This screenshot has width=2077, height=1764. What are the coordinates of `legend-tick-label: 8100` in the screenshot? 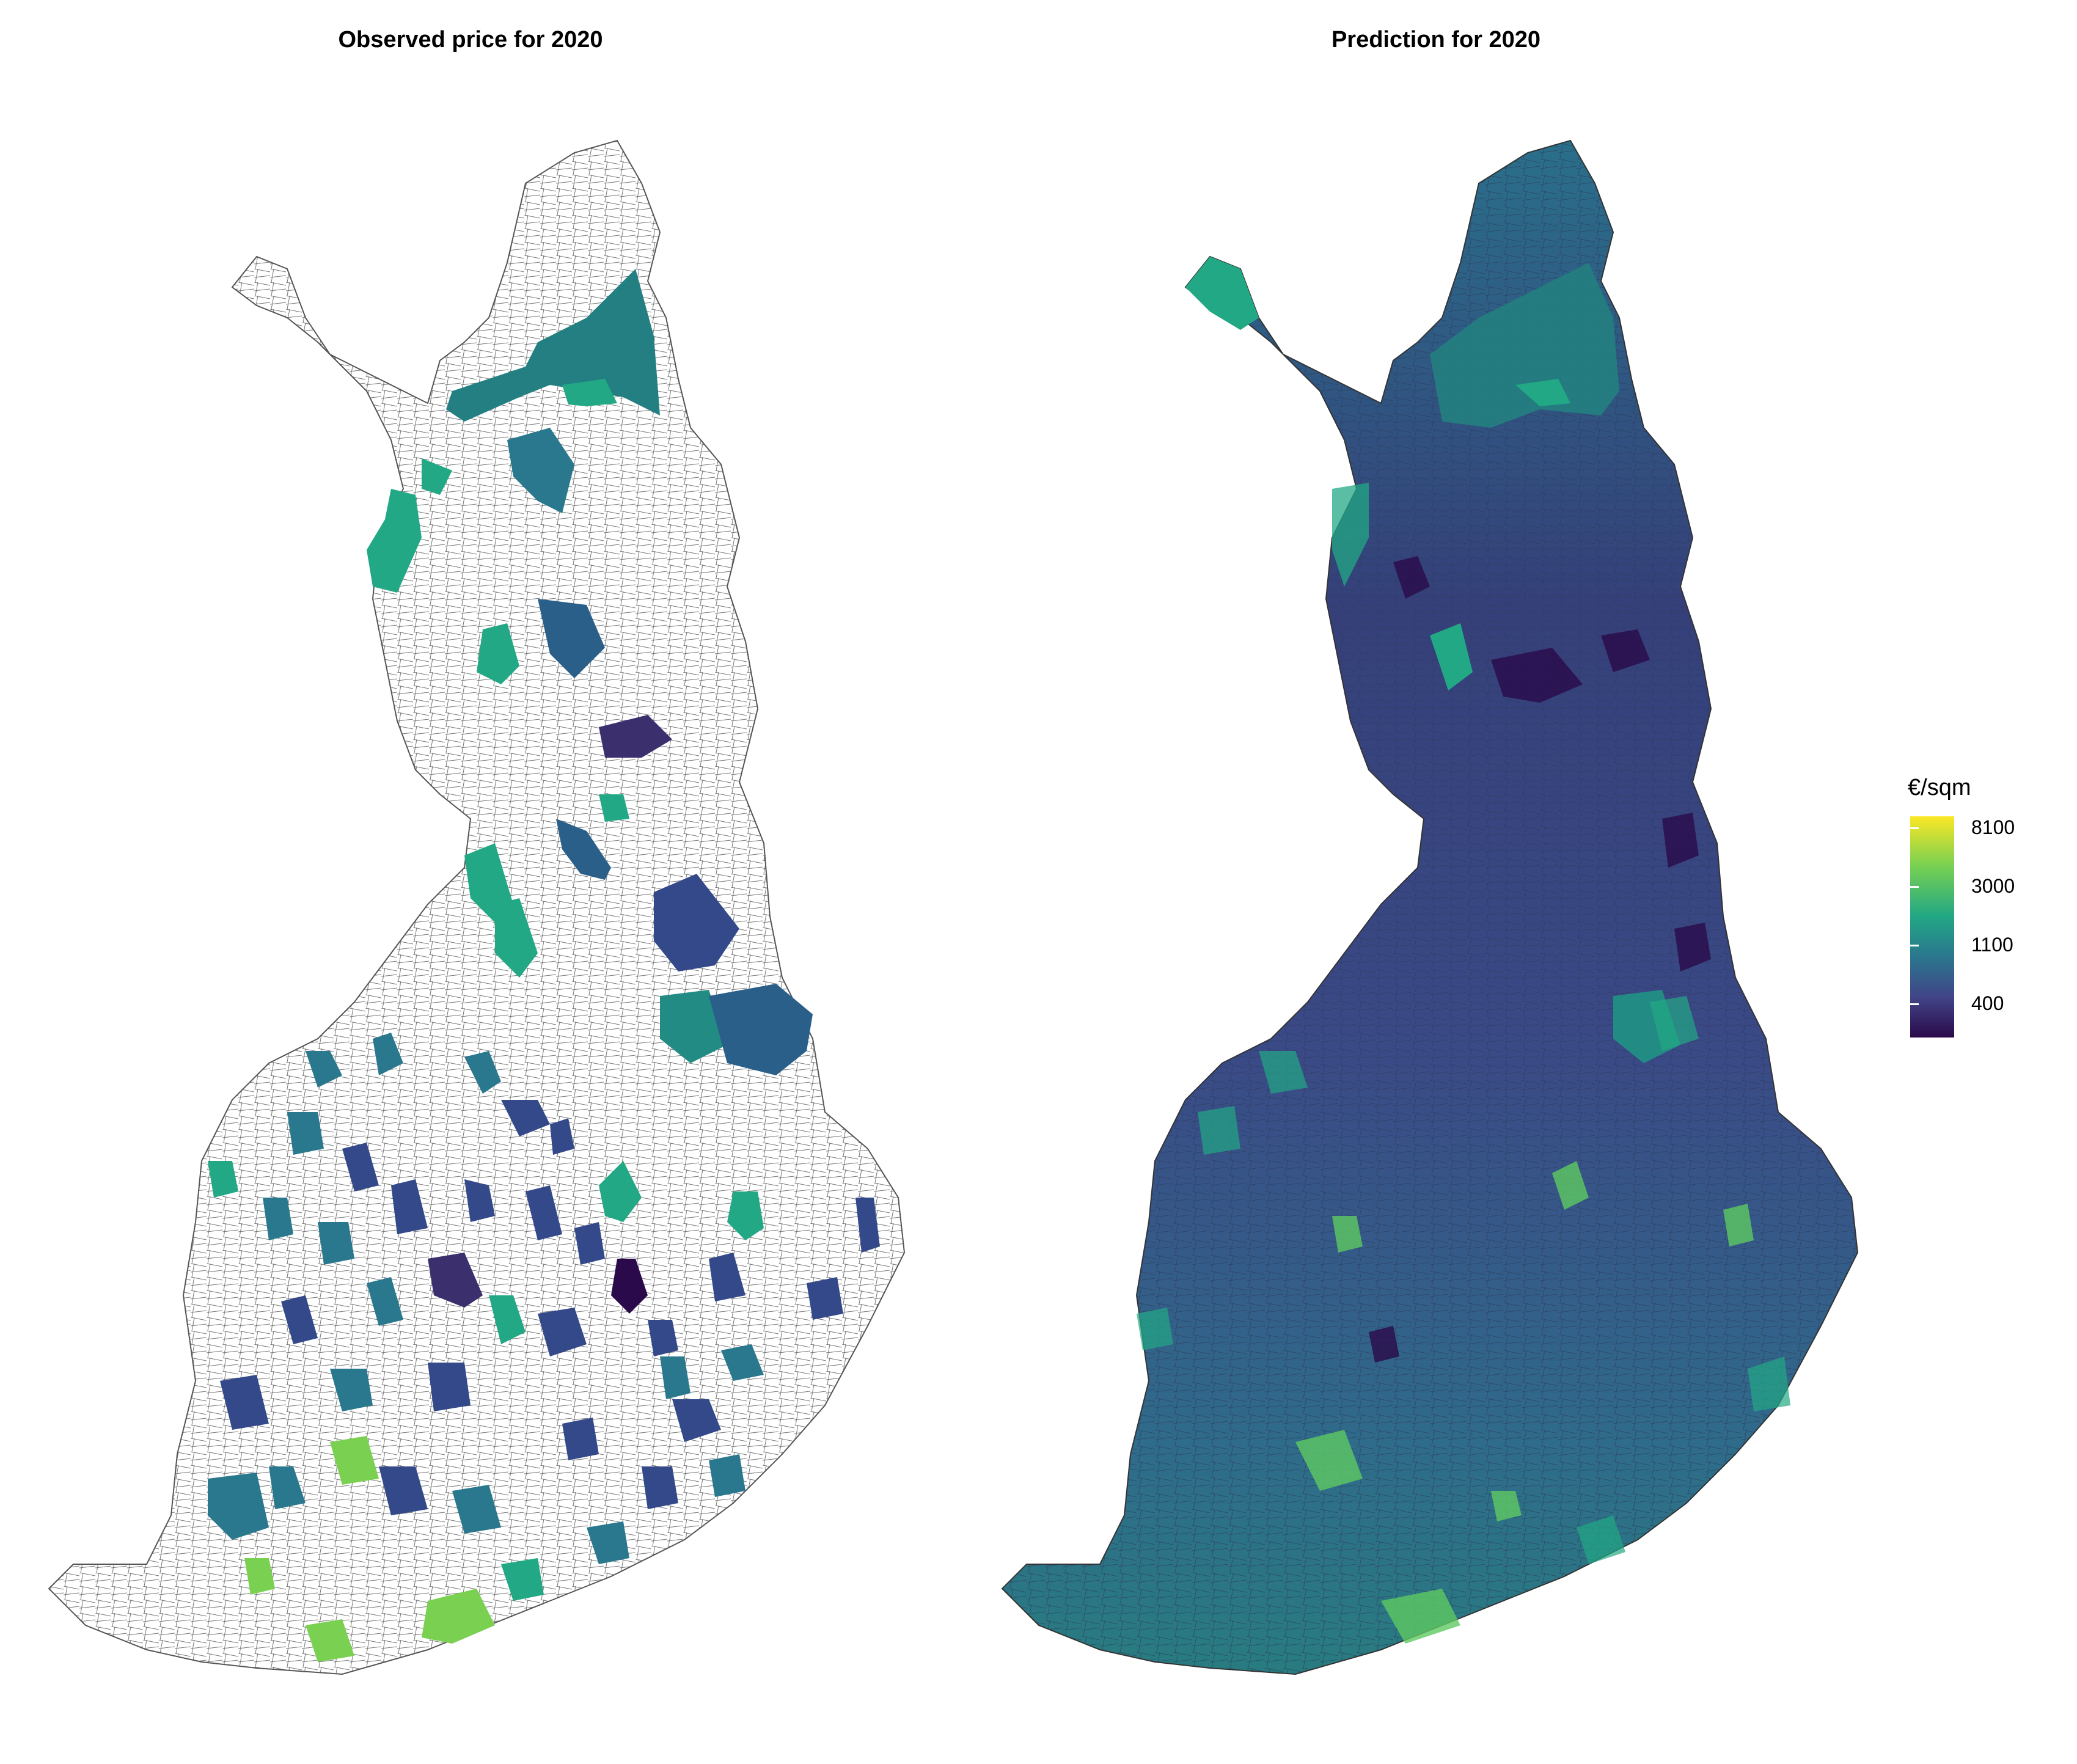 It's located at (1993, 827).